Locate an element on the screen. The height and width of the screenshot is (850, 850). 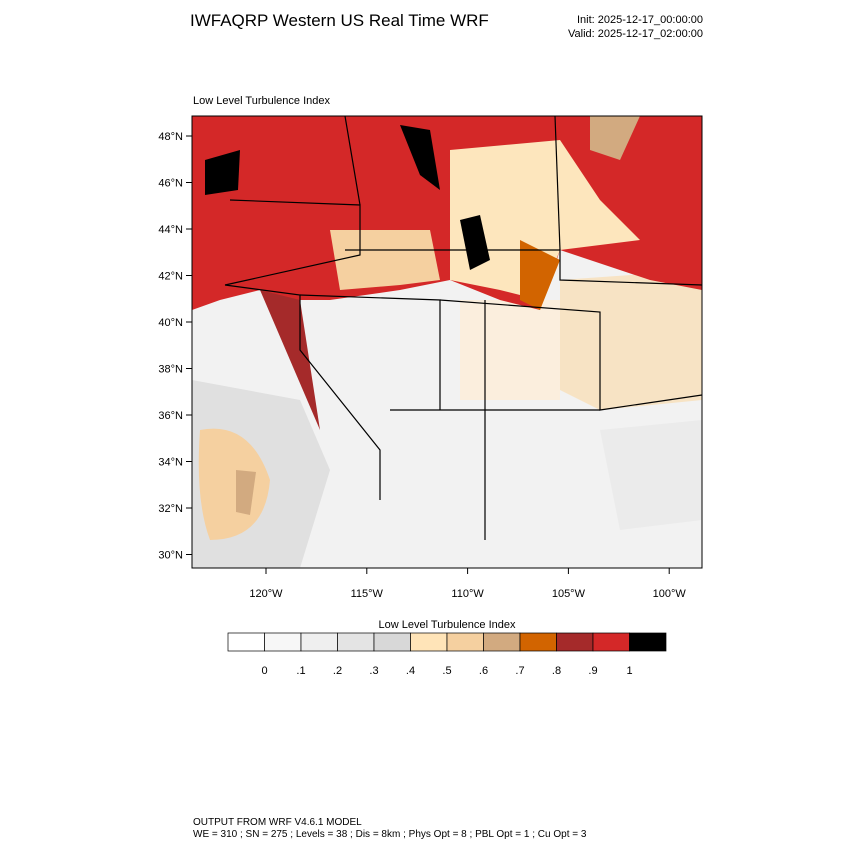
lat-label: 40°N is located at coordinates (170, 323).